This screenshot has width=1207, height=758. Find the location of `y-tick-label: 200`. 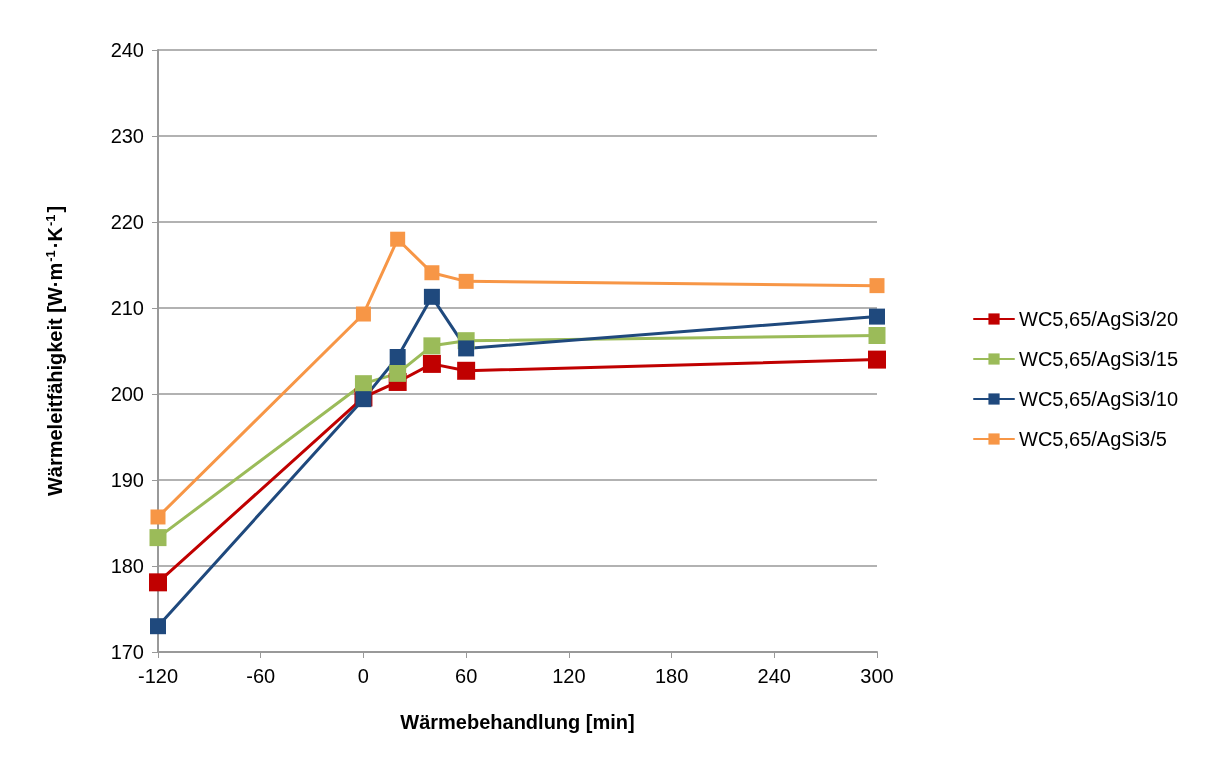

y-tick-label: 200 is located at coordinates (127, 394).